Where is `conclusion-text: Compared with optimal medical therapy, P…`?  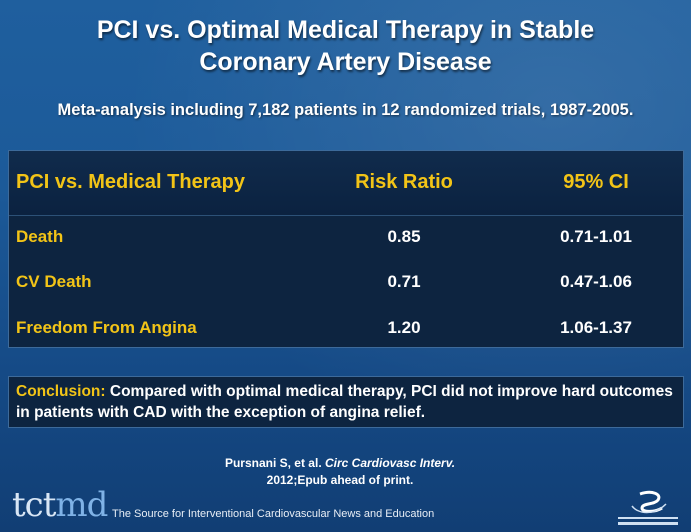
conclusion-text: Compared with optimal medical therapy, P… is located at coordinates (344, 402).